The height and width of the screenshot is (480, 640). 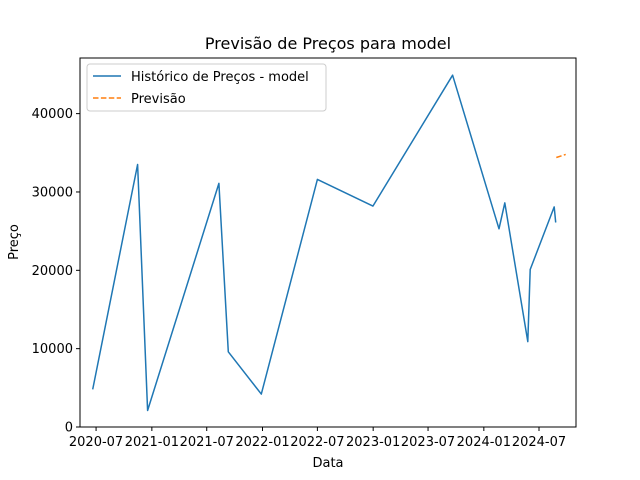 What do you see at coordinates (52, 349) in the screenshot?
I see `y-tick-label: 10000` at bounding box center [52, 349].